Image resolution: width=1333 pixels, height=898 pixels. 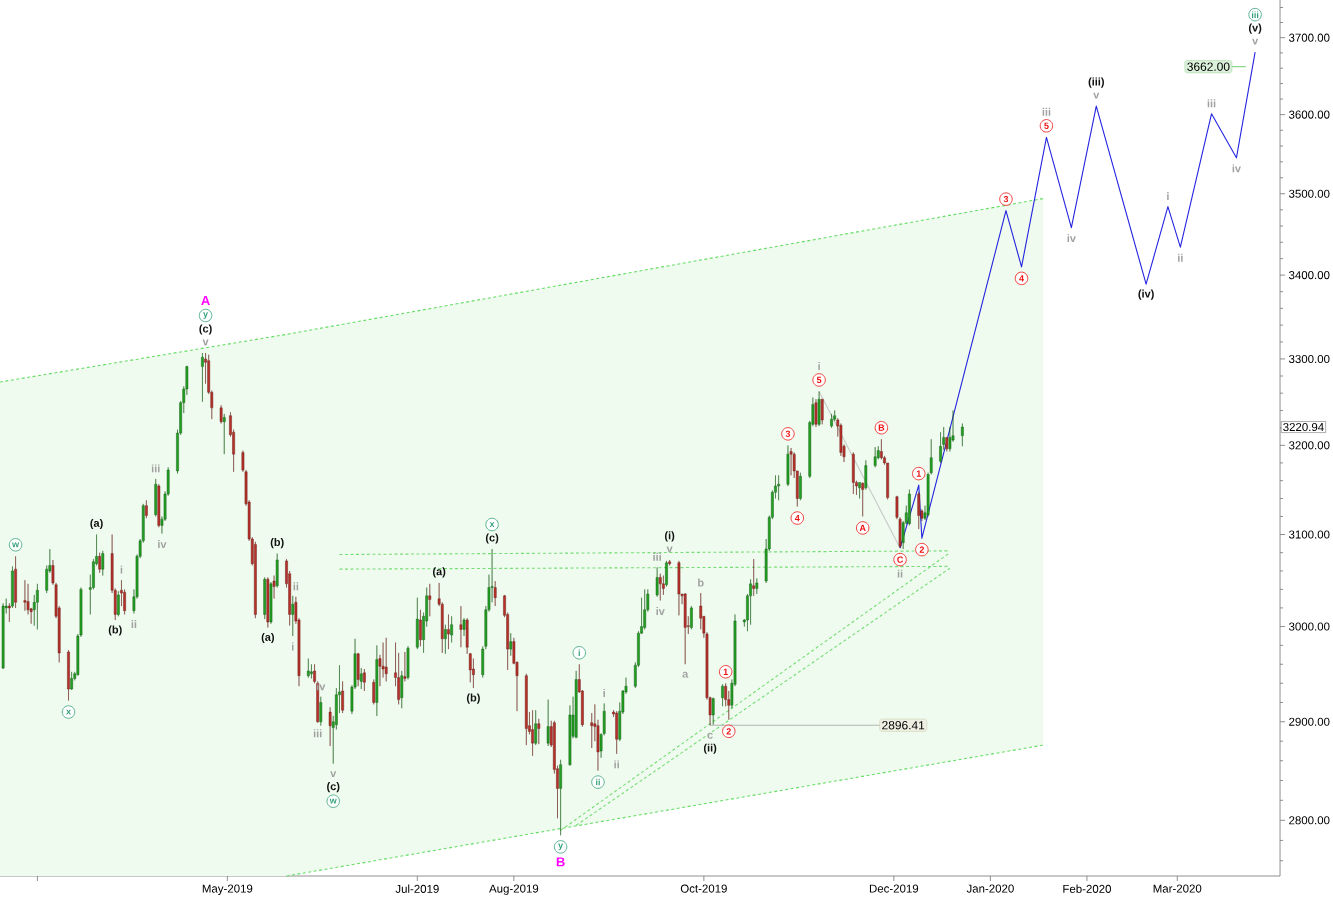 What do you see at coordinates (710, 748) in the screenshot?
I see `annotation: (ii)` at bounding box center [710, 748].